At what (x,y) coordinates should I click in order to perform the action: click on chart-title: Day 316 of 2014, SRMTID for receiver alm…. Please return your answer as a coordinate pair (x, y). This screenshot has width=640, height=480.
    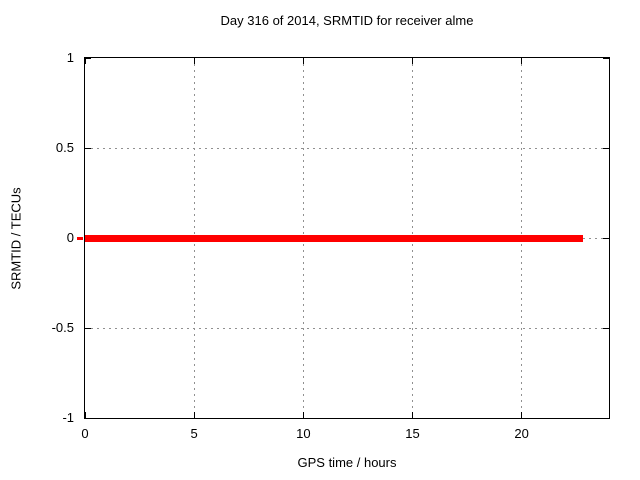
    Looking at the image, I should click on (347, 20).